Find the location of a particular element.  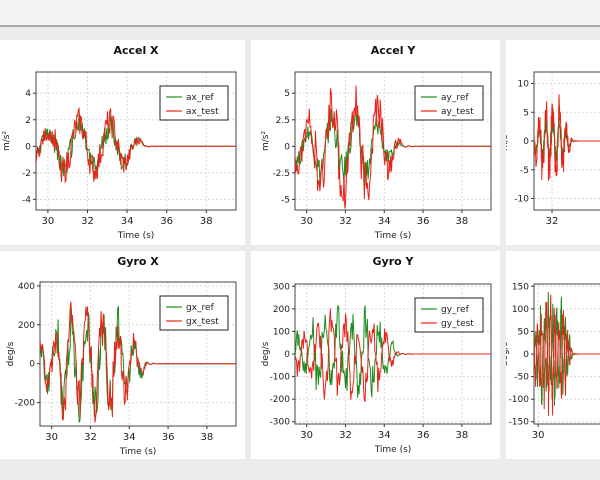

legend-label: ax_test is located at coordinates (202, 112).